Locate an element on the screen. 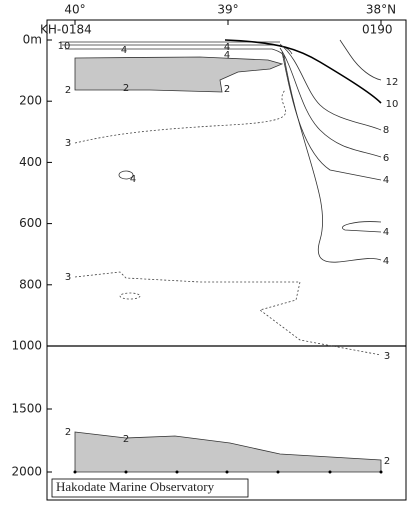 Image resolution: width=418 pixels, height=506 pixels. y-tick-label: 400 is located at coordinates (30, 162).